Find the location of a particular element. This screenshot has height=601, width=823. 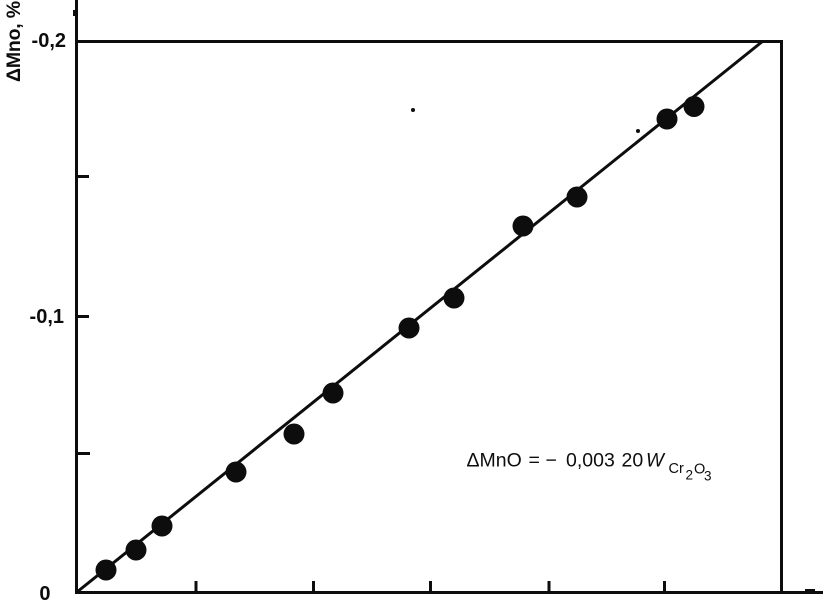

svg-text: -0,2 is located at coordinates (49, 41).